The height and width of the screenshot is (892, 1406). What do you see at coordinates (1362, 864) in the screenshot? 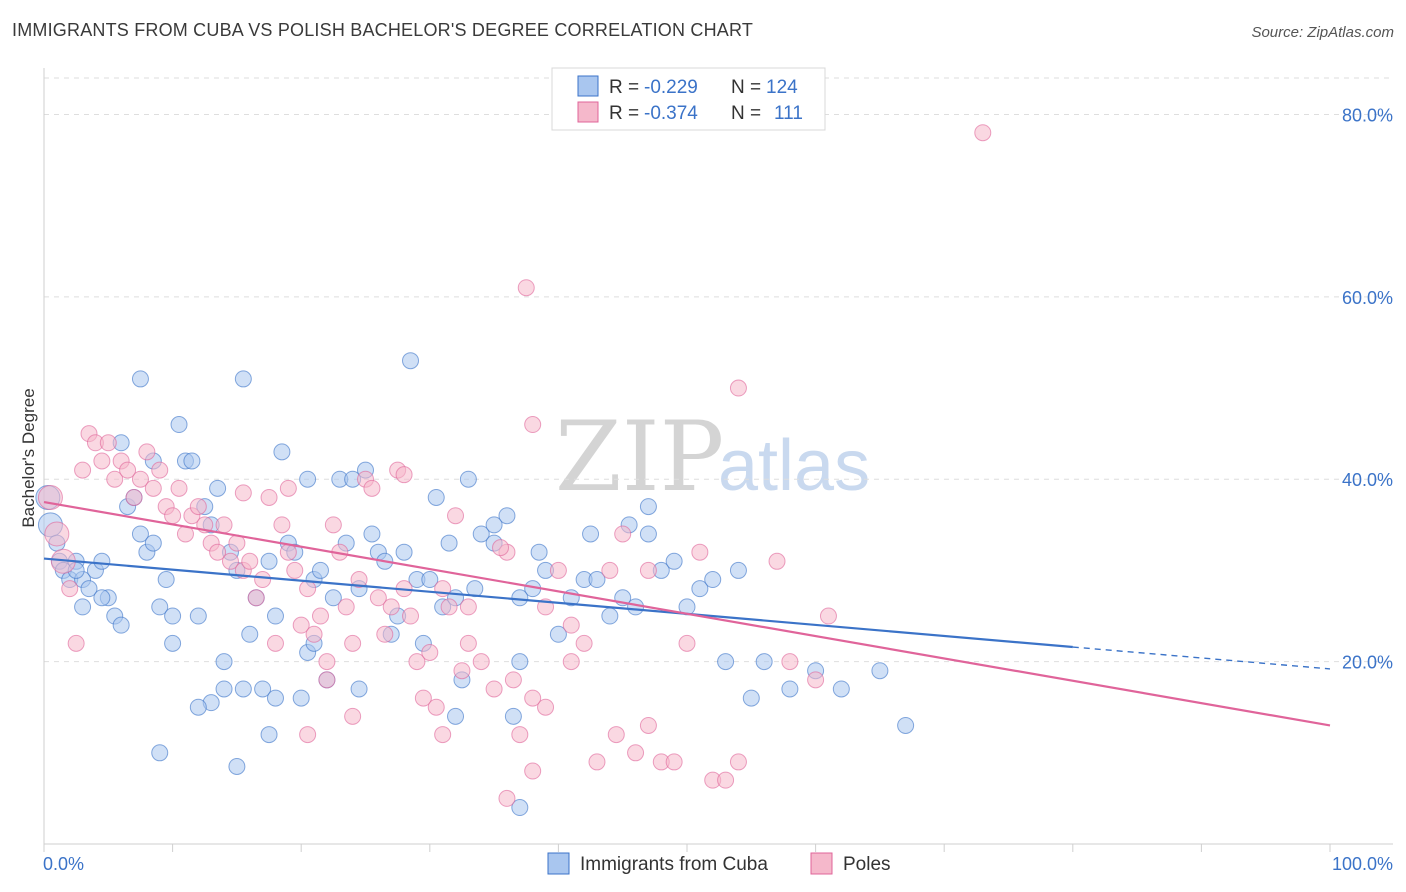
I see `x-tick-label-max: 100.0%` at bounding box center [1362, 864].